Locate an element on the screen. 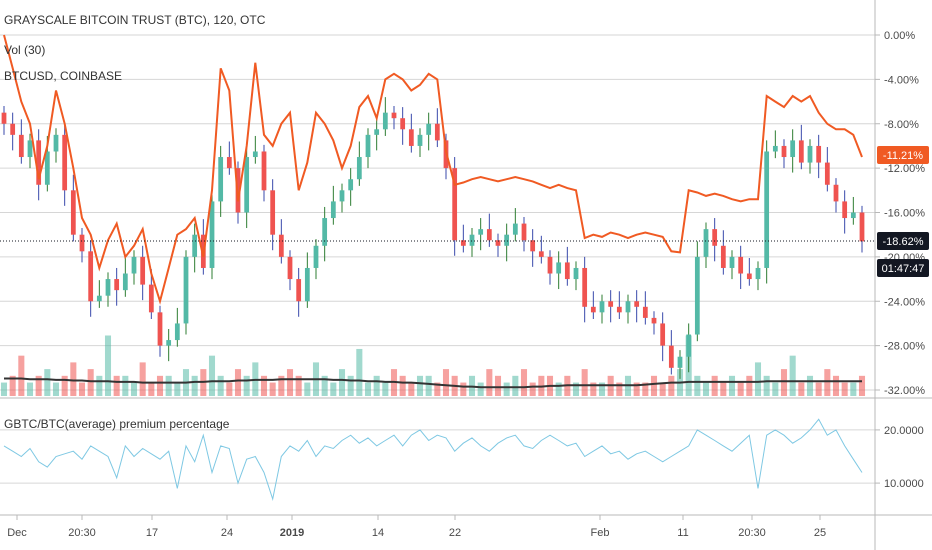  indicator-tick-label: 10.0000 is located at coordinates (904, 484).